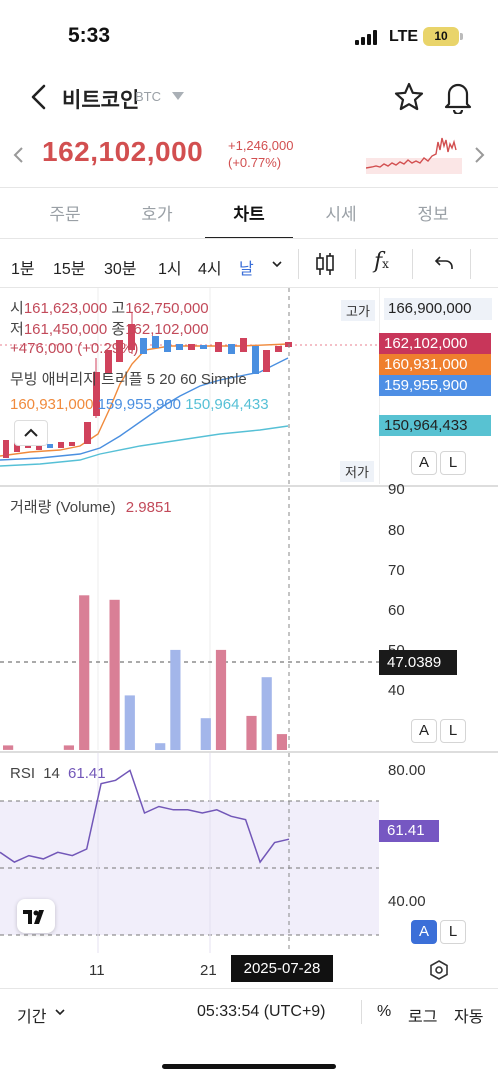 This screenshot has height=1080, width=498. What do you see at coordinates (282, 968) in the screenshot?
I see `cursor-date-label: 2025-07-28` at bounding box center [282, 968].